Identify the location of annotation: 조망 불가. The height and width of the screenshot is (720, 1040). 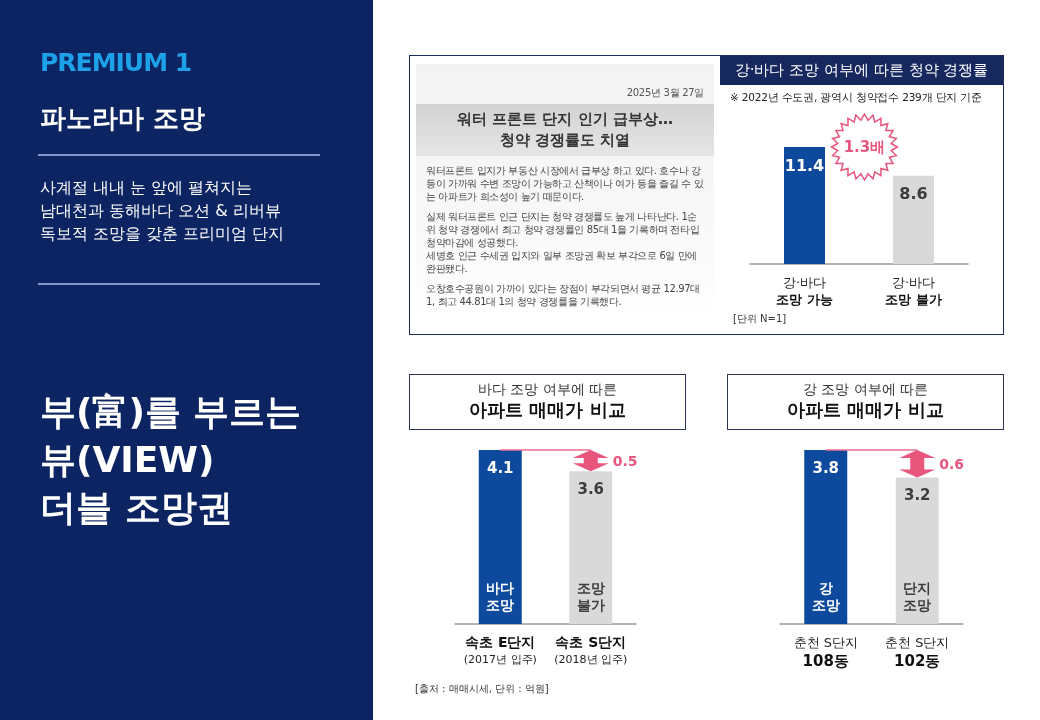
(590, 597).